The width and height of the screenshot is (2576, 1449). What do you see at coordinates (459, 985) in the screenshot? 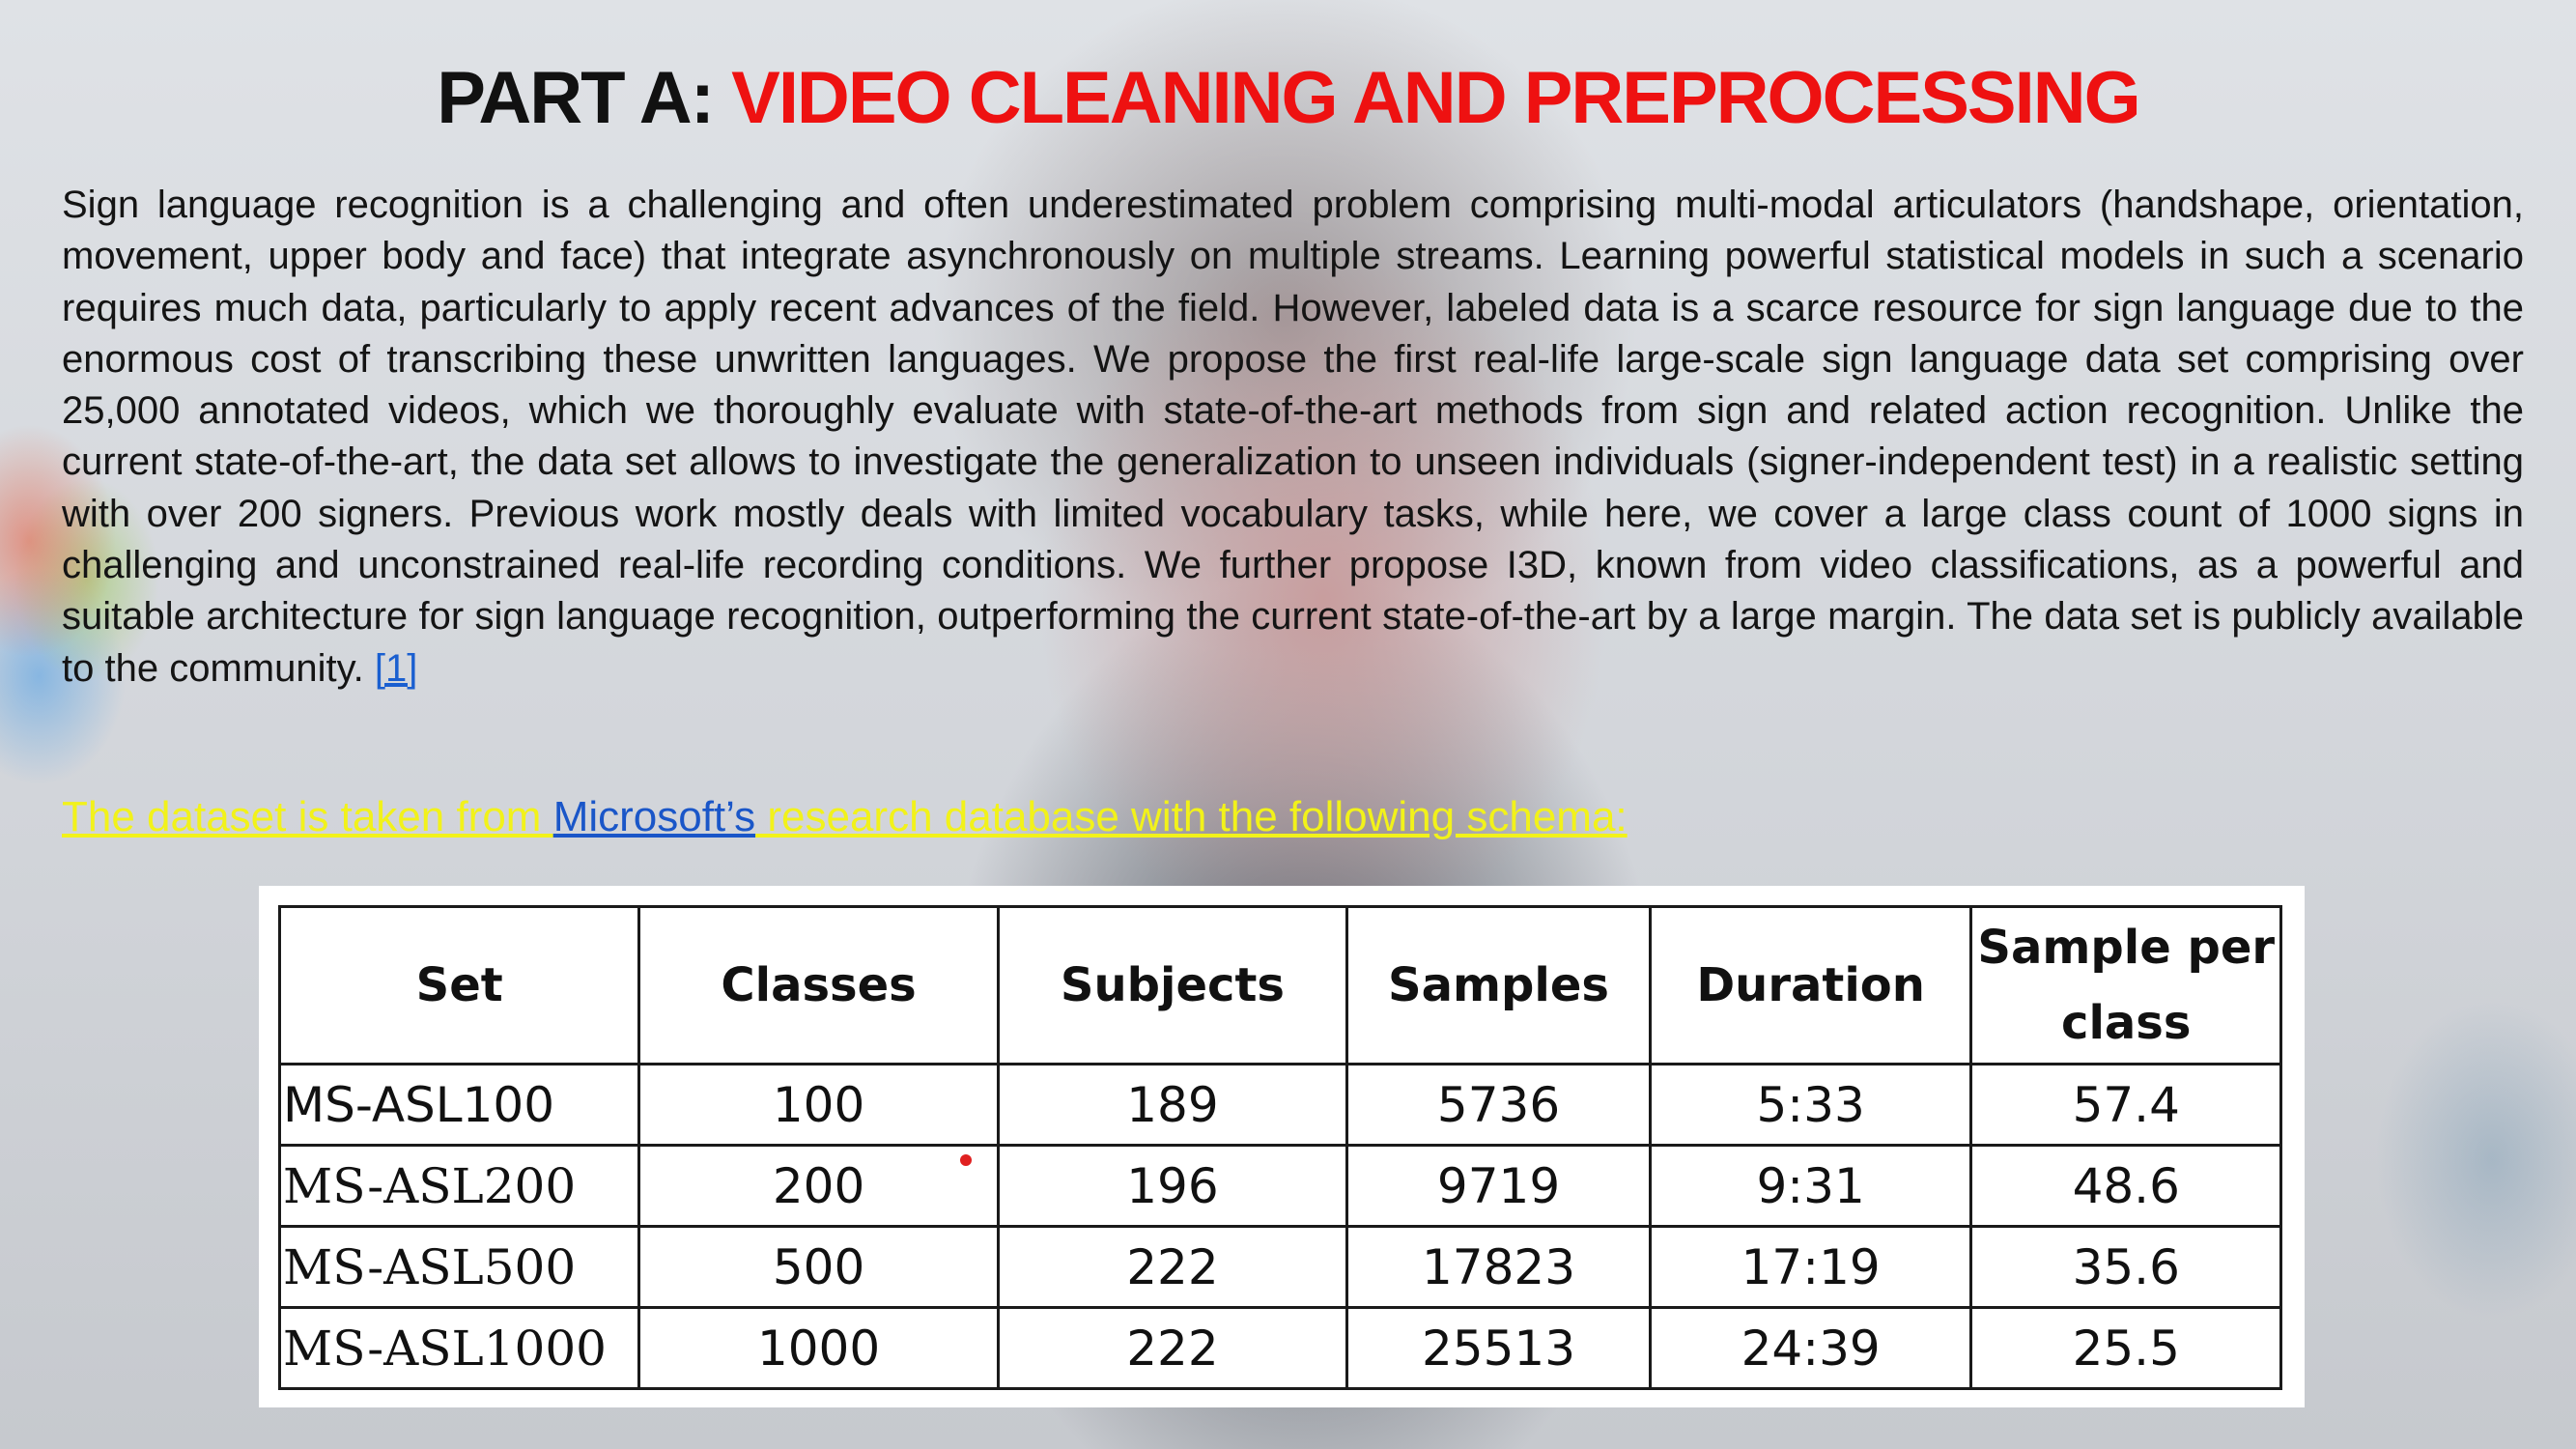
I see `header-set: Set` at bounding box center [459, 985].